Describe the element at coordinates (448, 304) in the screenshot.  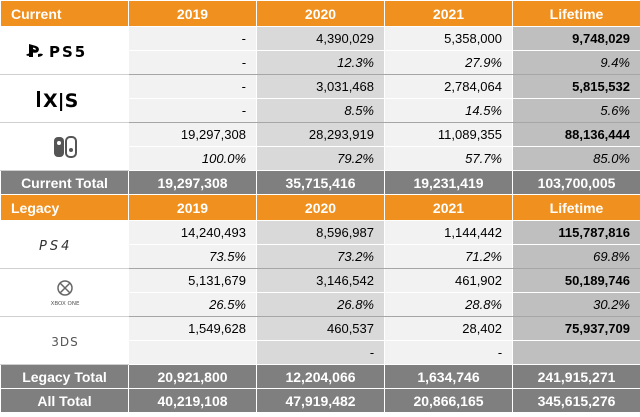
I see `xbox-one-2021-share: 28.8%` at that location.